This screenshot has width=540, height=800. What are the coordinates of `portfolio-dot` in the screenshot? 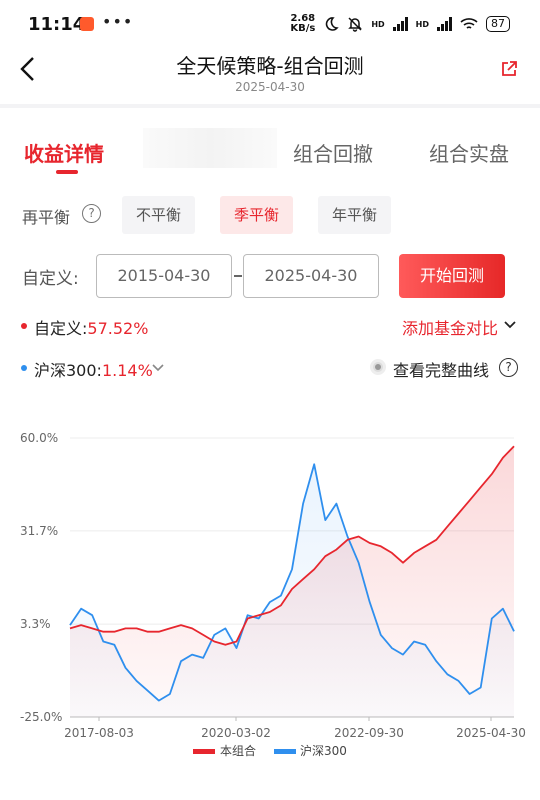 It's located at (24, 326).